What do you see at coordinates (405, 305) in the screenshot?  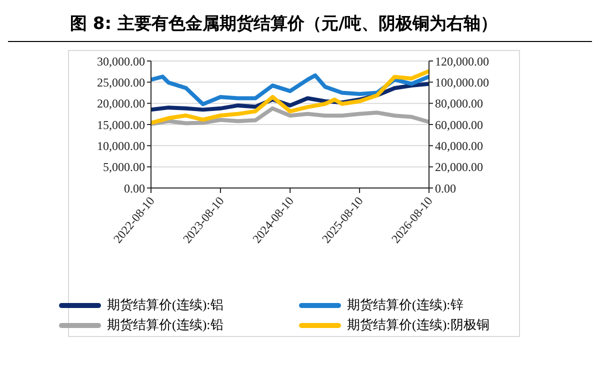 I see `legend-label: 期货结算价(连续):锌` at bounding box center [405, 305].